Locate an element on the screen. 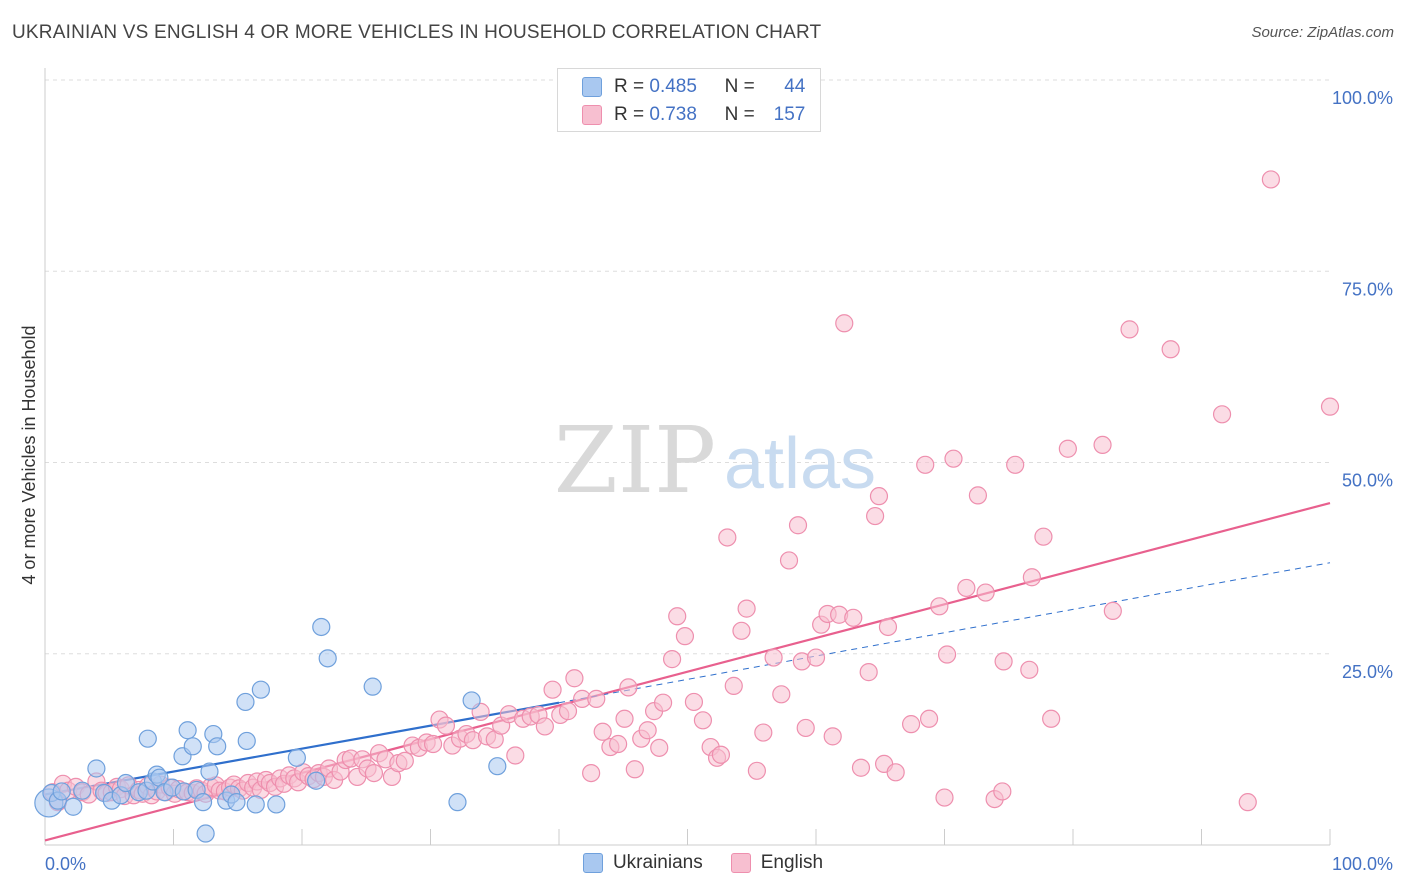  legend-swatch-blue is located at coordinates (592, 87).